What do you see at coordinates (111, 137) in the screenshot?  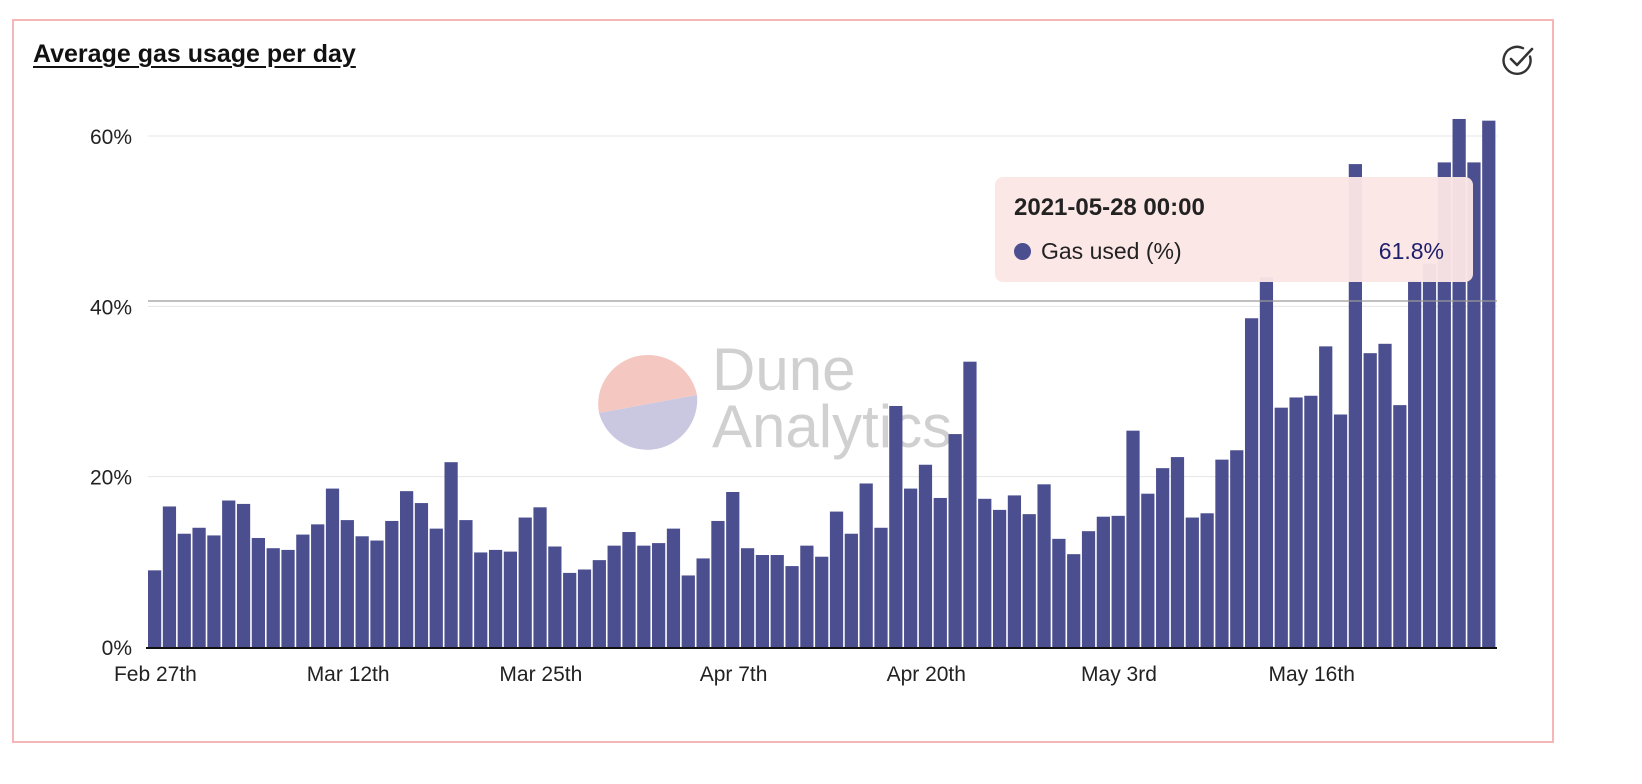 I see `y-tick-label: 60%` at bounding box center [111, 137].